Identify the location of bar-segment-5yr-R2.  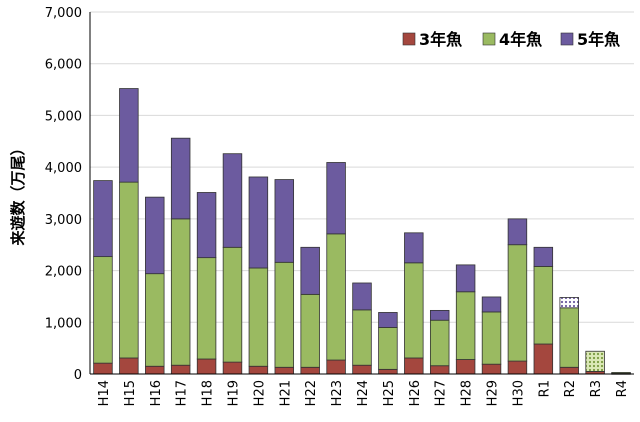
(569, 303).